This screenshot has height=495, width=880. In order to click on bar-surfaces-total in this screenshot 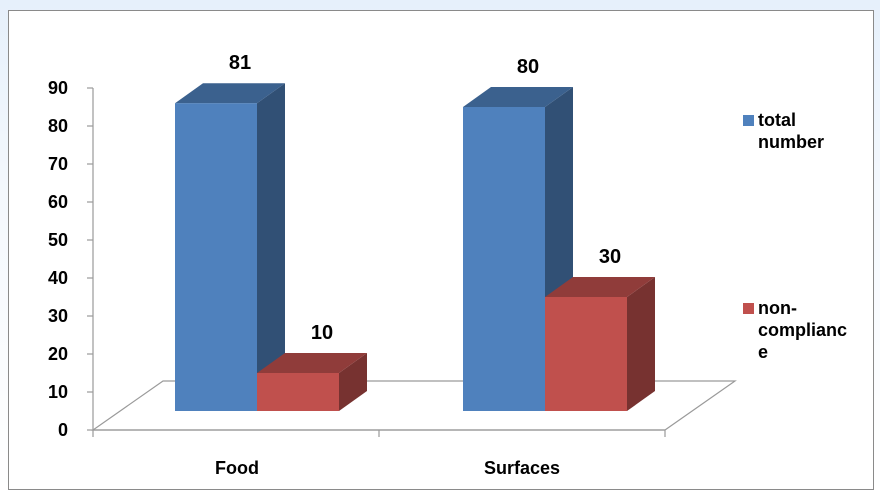, I will do `click(518, 249)`.